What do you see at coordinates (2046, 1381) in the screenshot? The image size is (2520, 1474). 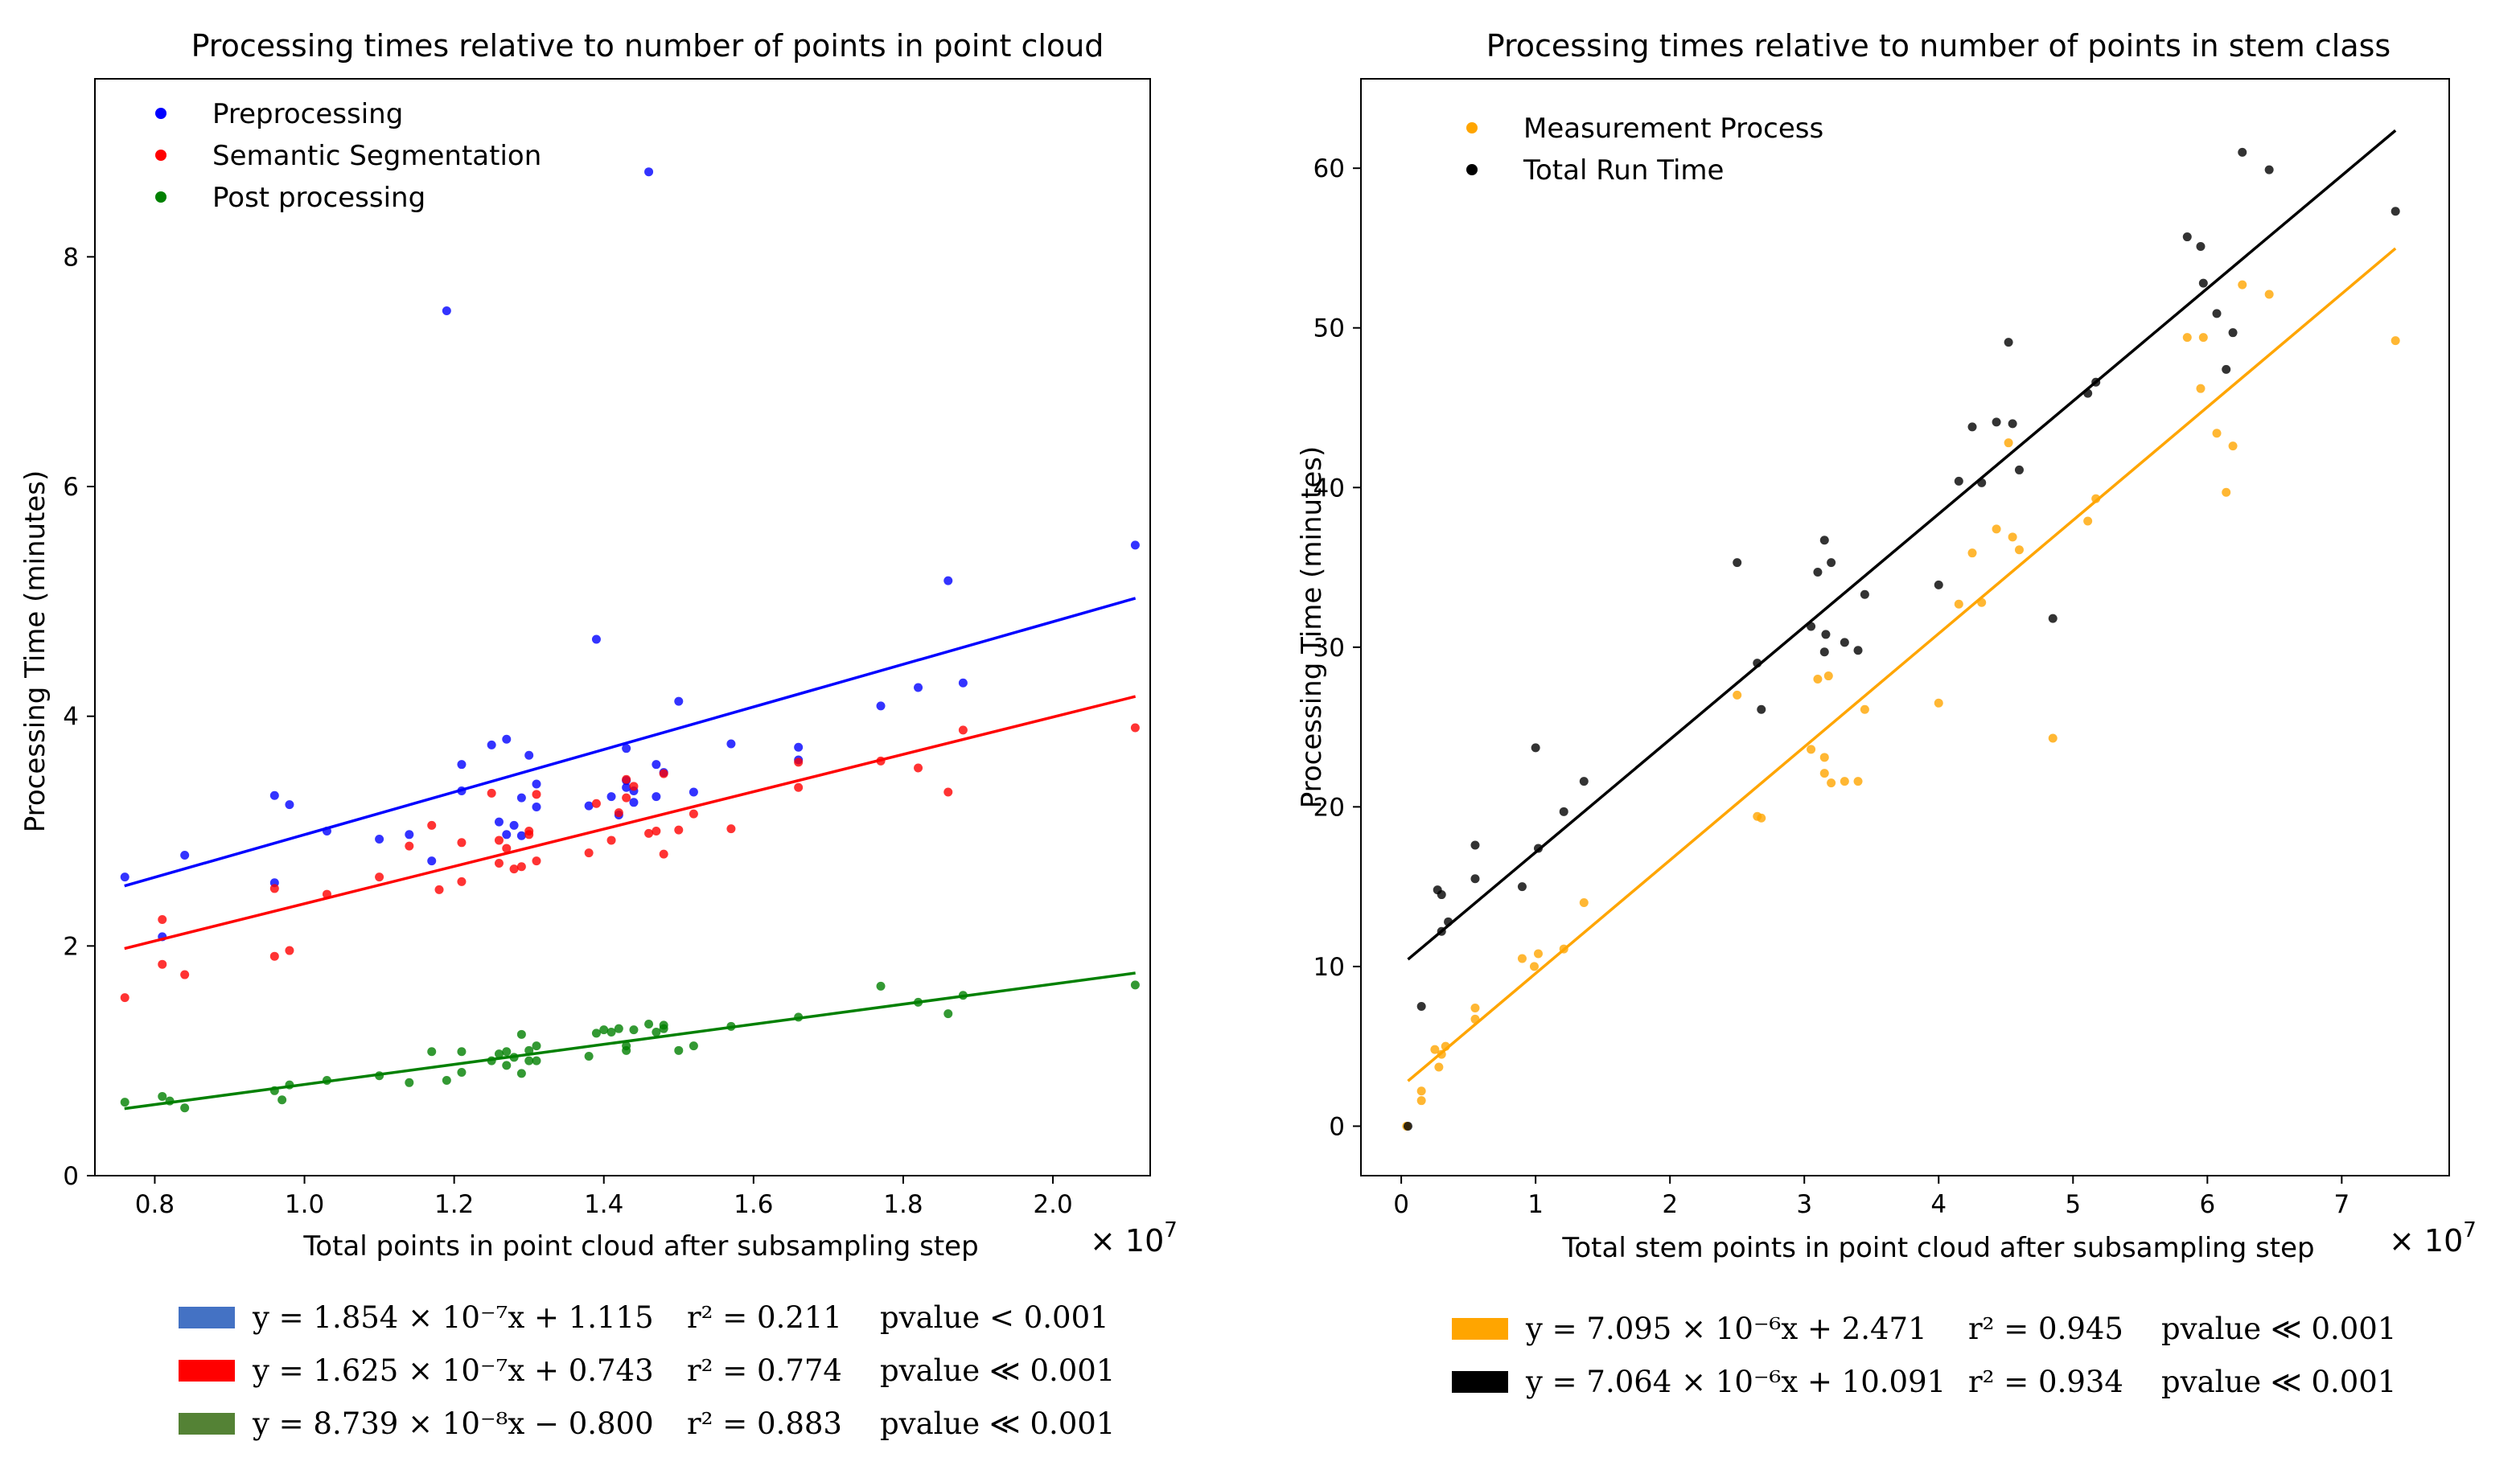 I see `equation-r2: r² = 0.934` at bounding box center [2046, 1381].